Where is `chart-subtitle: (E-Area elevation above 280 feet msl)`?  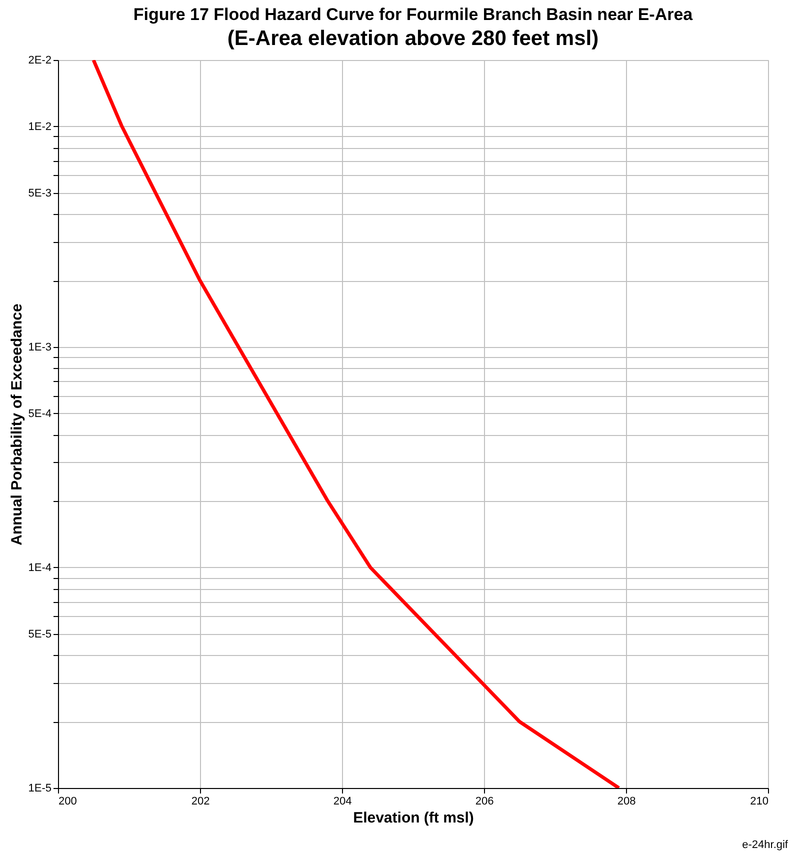 chart-subtitle: (E-Area elevation above 280 feet msl) is located at coordinates (413, 38).